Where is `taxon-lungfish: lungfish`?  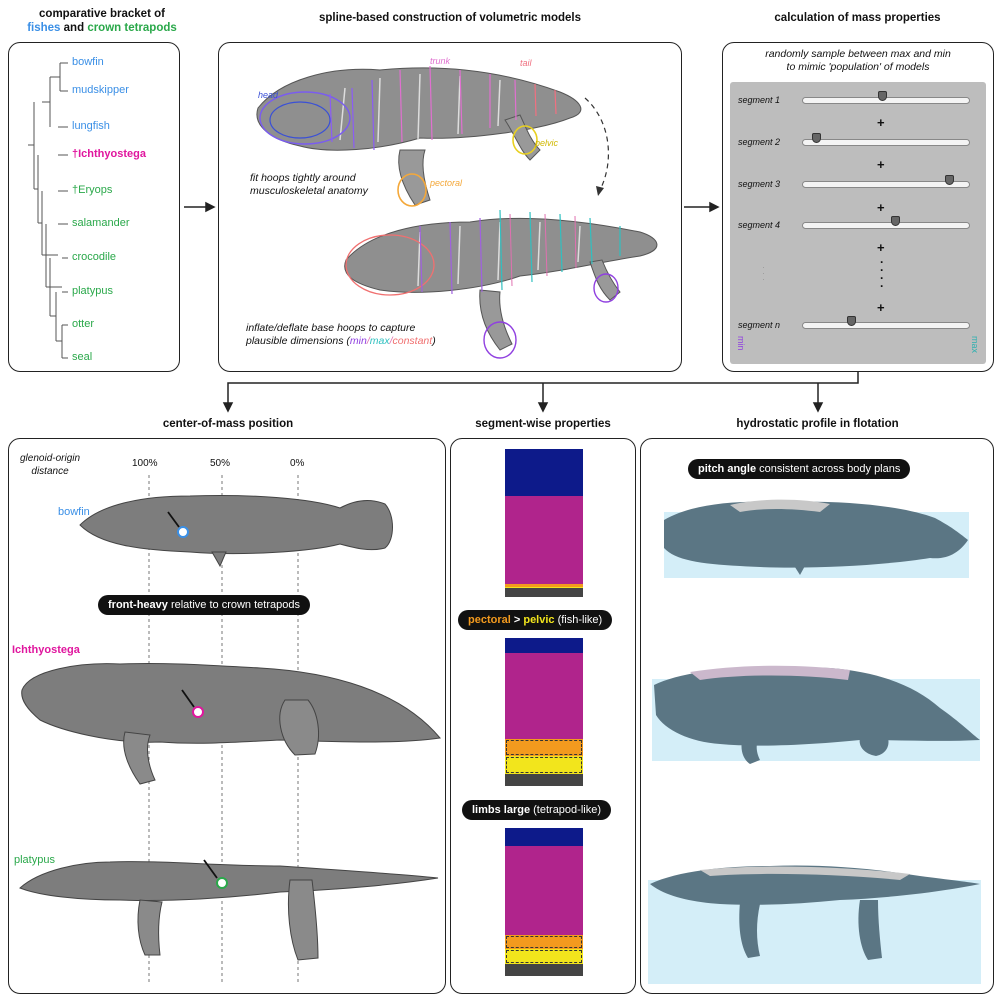 taxon-lungfish: lungfish is located at coordinates (91, 126).